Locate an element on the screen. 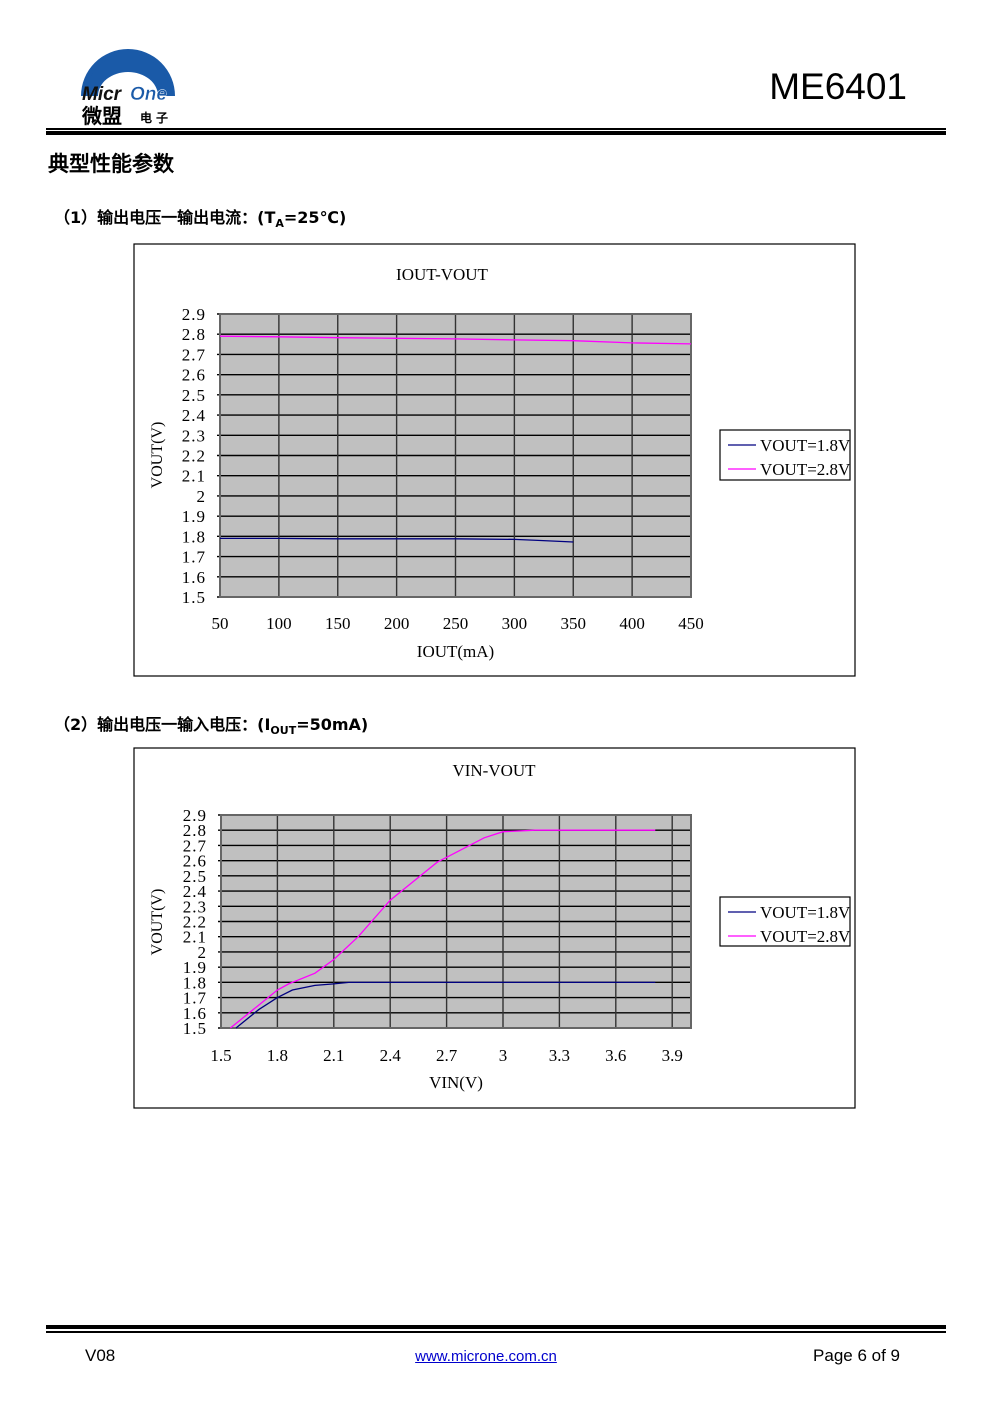  svg-text: Micr is located at coordinates (102, 94).